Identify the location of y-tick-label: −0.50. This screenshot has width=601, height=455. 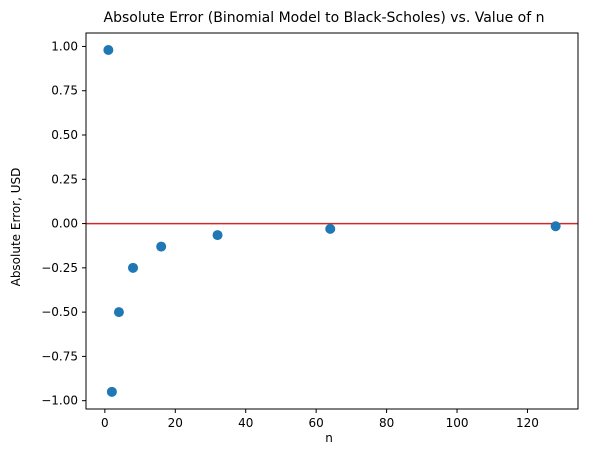
(59, 312).